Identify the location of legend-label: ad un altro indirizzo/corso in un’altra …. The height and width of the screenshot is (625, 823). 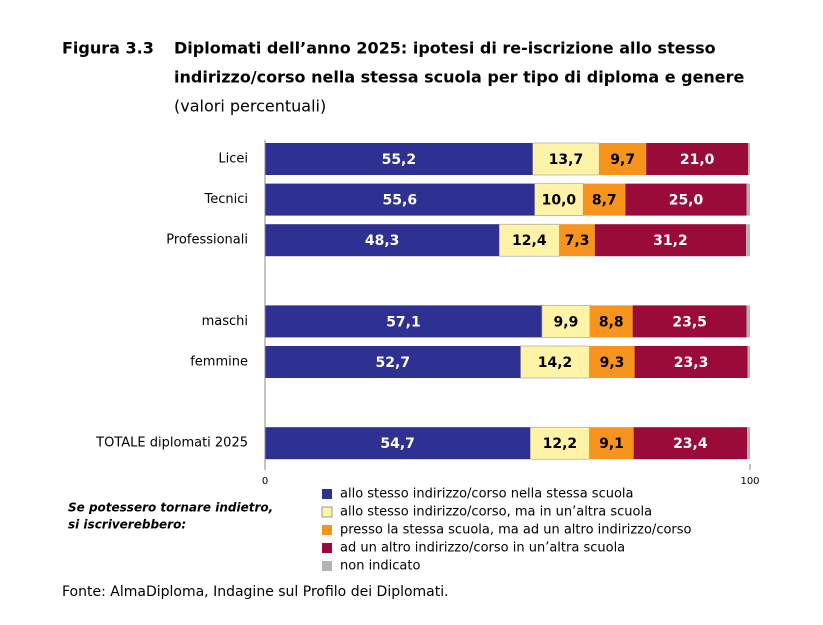
(482, 548).